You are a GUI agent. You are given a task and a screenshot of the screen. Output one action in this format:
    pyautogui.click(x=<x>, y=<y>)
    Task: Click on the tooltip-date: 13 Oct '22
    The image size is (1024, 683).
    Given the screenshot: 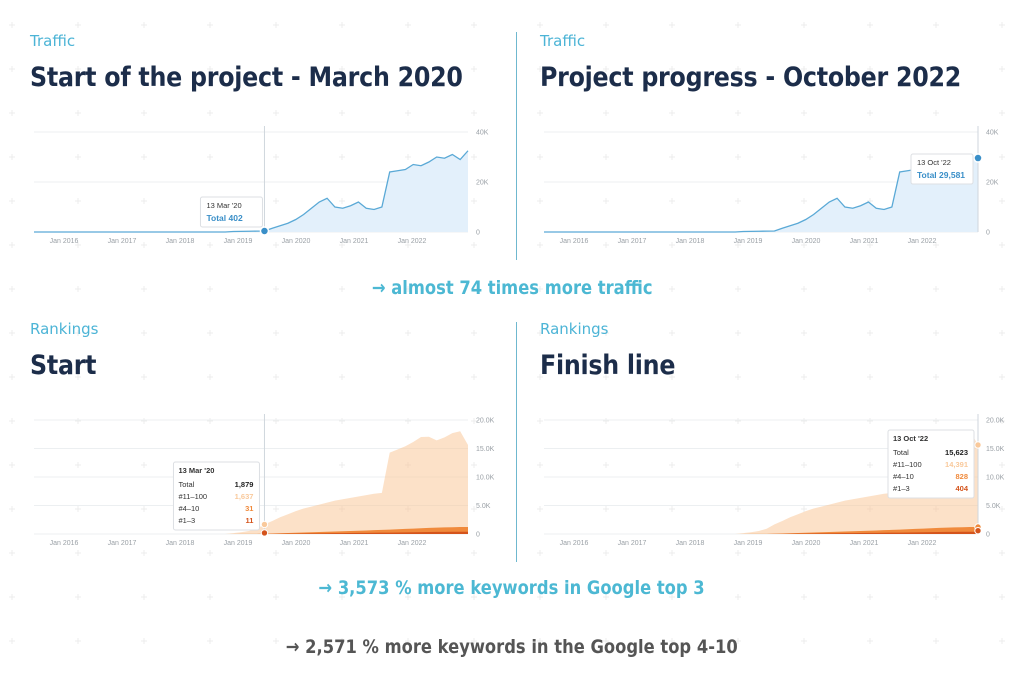 What is the action you would take?
    pyautogui.click(x=934, y=162)
    